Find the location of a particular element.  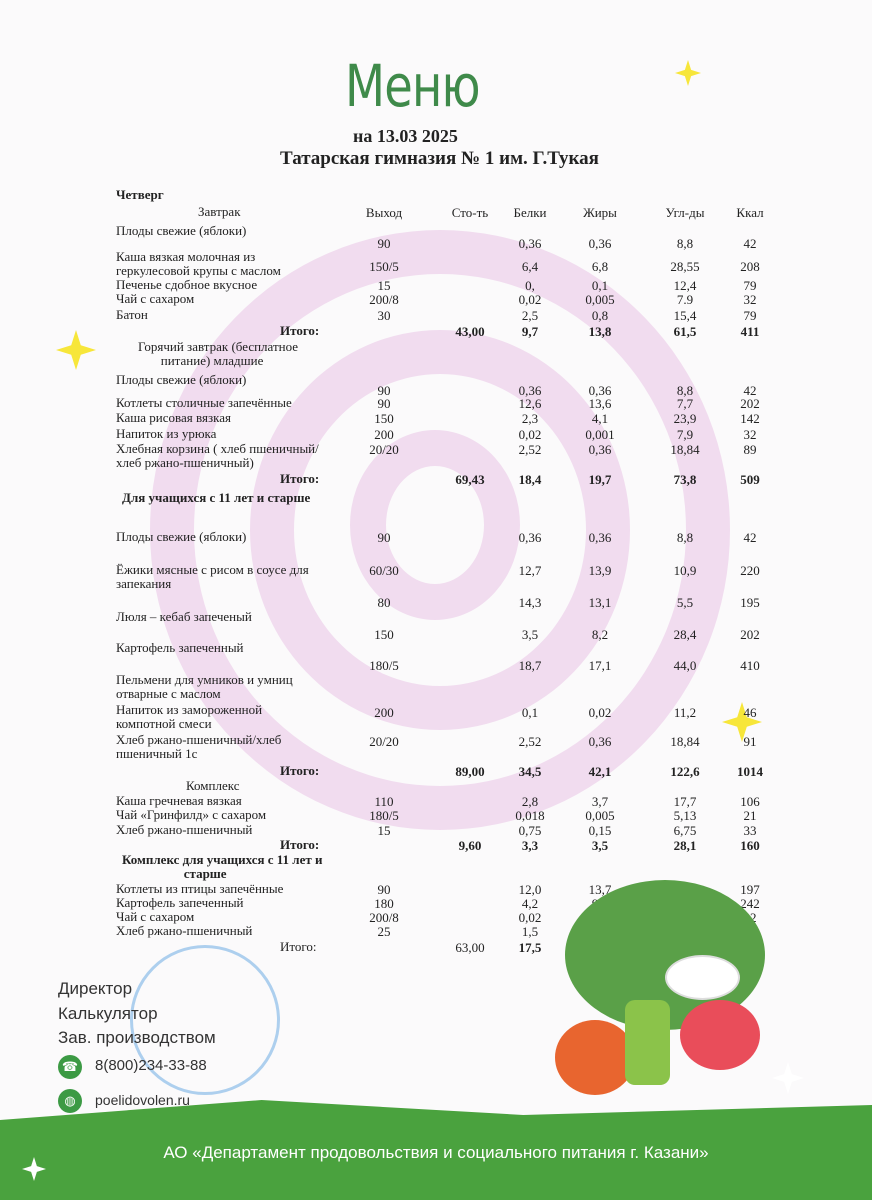

cell-cost: 69,43 is located at coordinates (470, 479).